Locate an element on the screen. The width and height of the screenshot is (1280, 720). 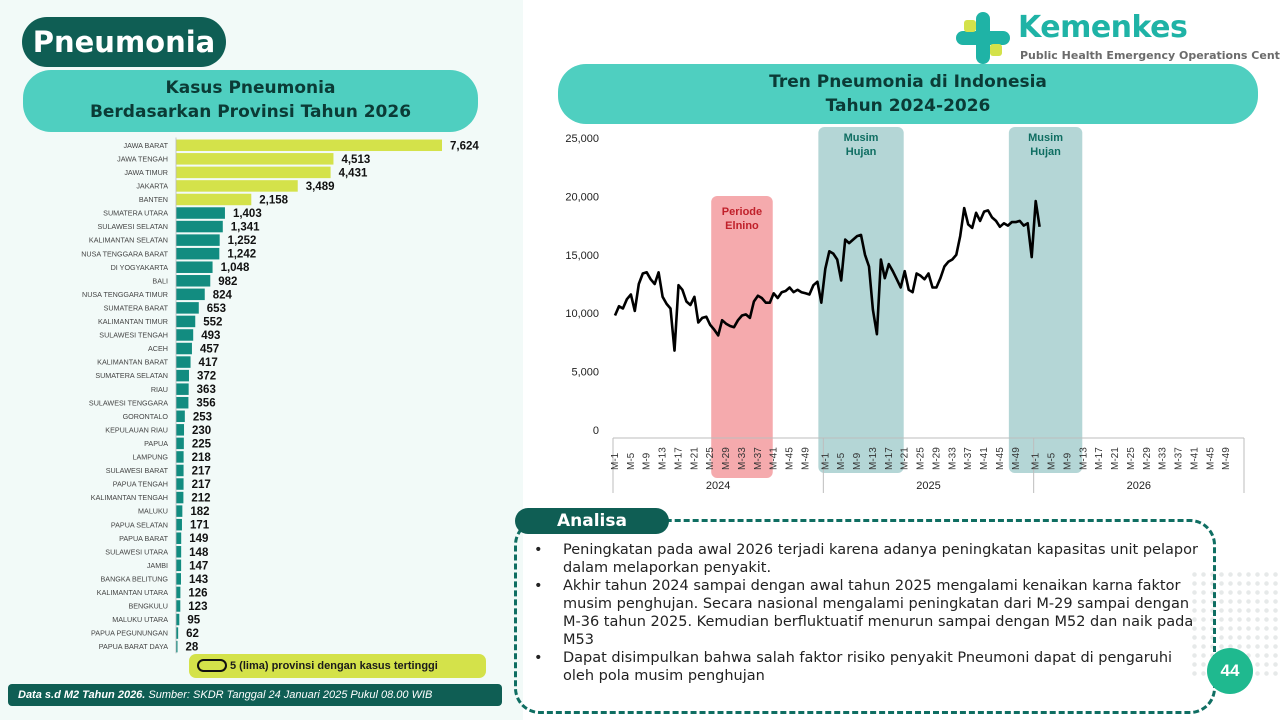
bar-value-label: 126 is located at coordinates (197, 593).